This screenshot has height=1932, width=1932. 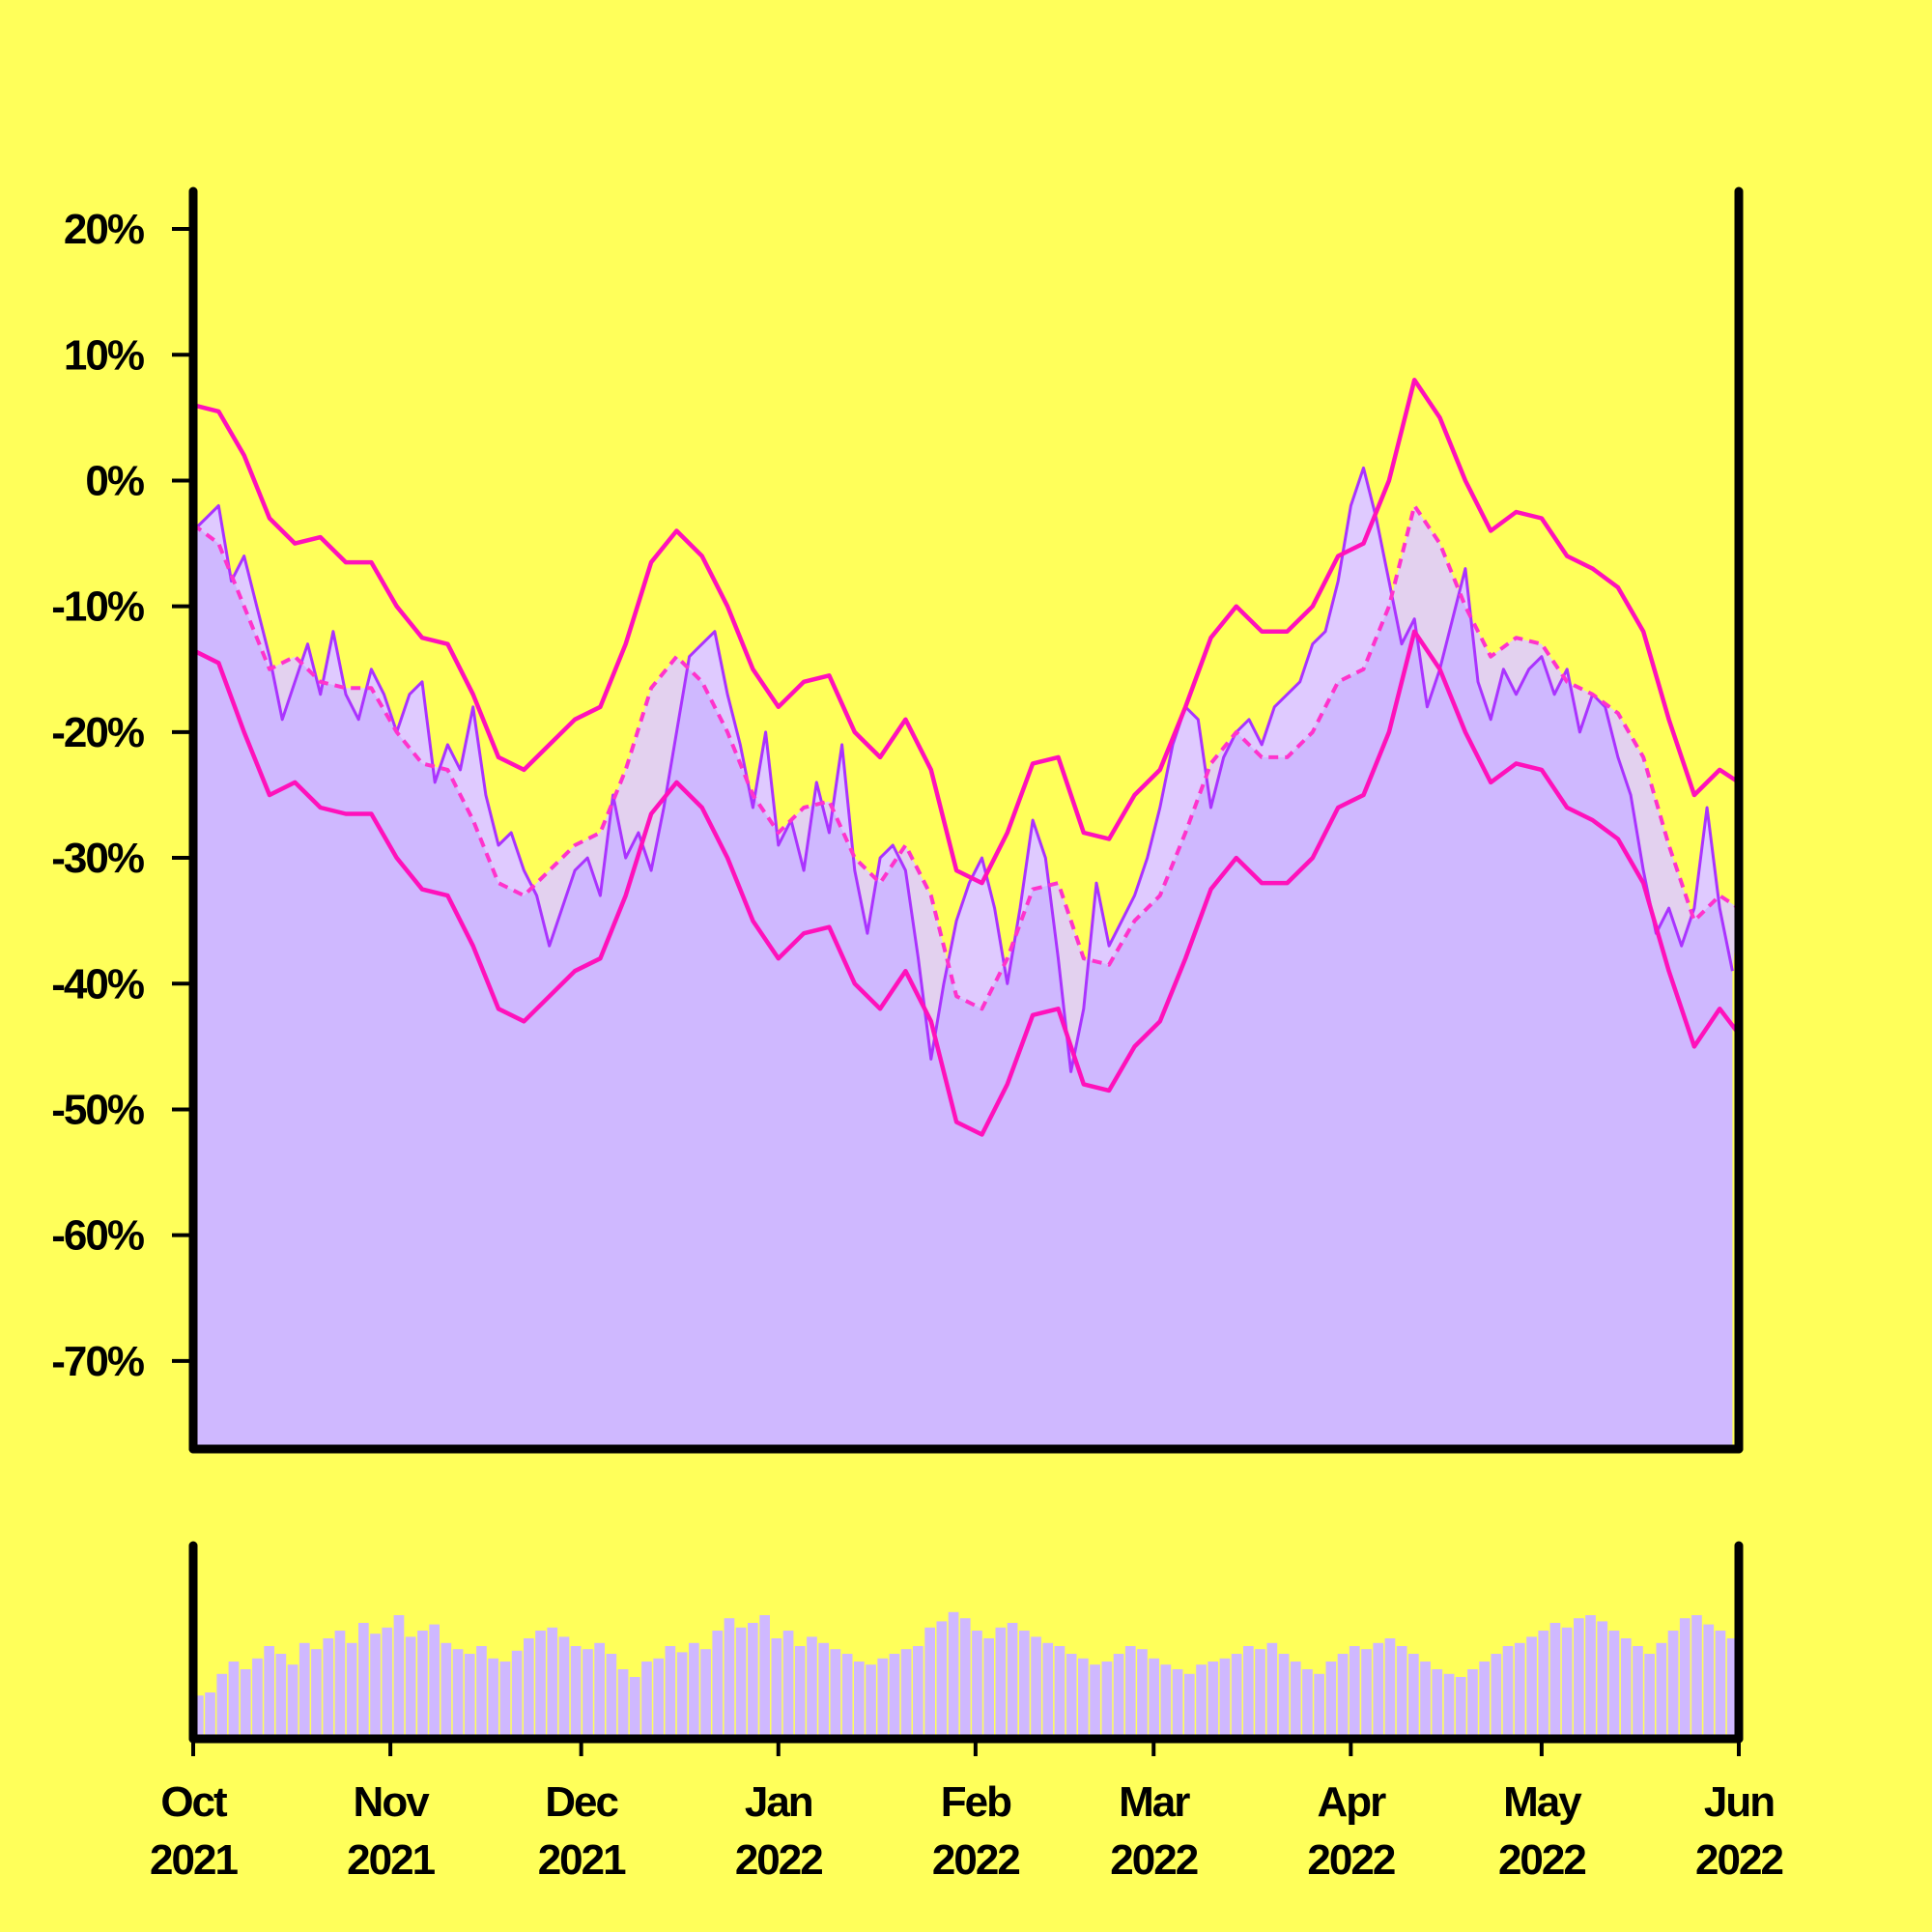 What do you see at coordinates (966, 1642) in the screenshot?
I see `volume-panel` at bounding box center [966, 1642].